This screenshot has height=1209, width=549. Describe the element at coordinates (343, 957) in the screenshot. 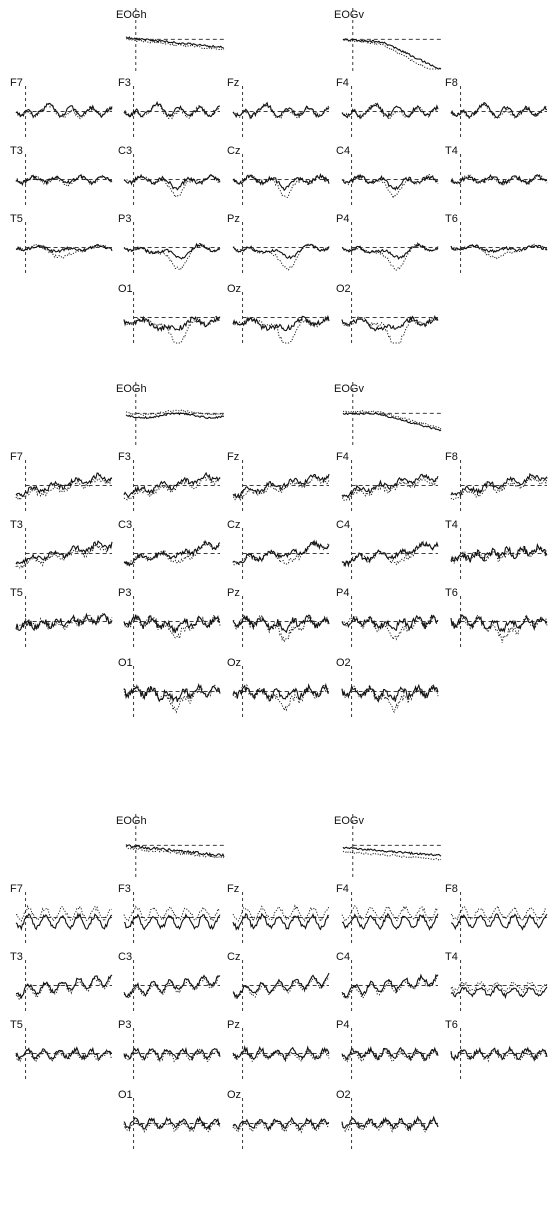

I see `channel-label-c4: C4` at that location.